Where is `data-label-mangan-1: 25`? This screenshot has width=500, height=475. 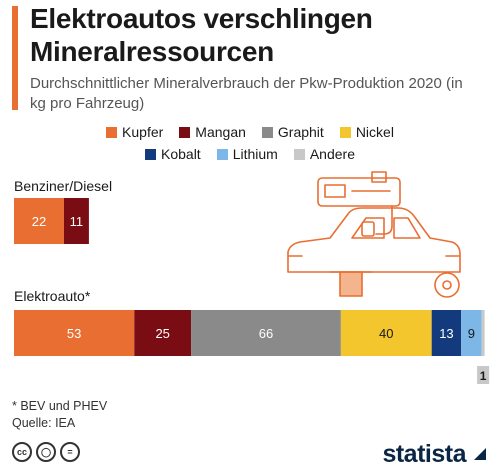
data-label-mangan-1: 25 is located at coordinates (162, 333).